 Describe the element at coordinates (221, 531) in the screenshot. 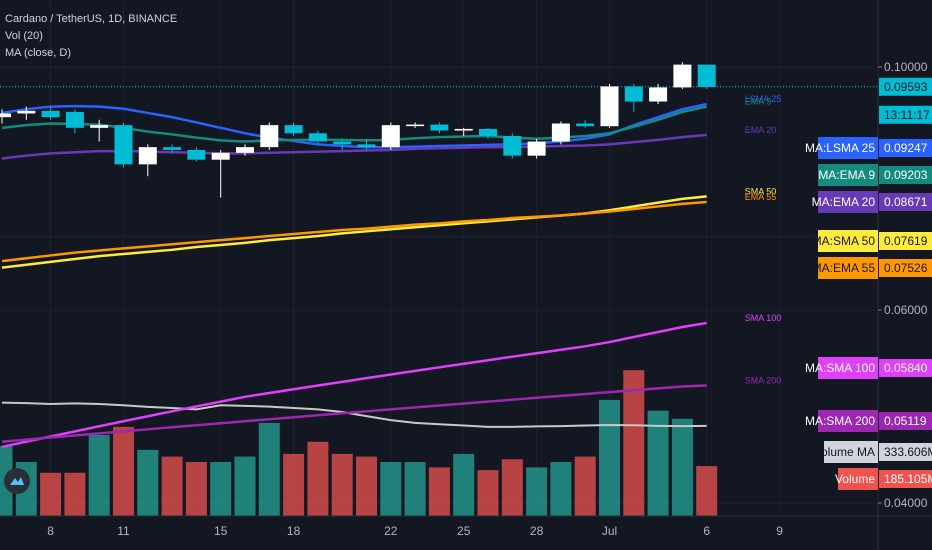

I see `time-tick-label: 15` at that location.